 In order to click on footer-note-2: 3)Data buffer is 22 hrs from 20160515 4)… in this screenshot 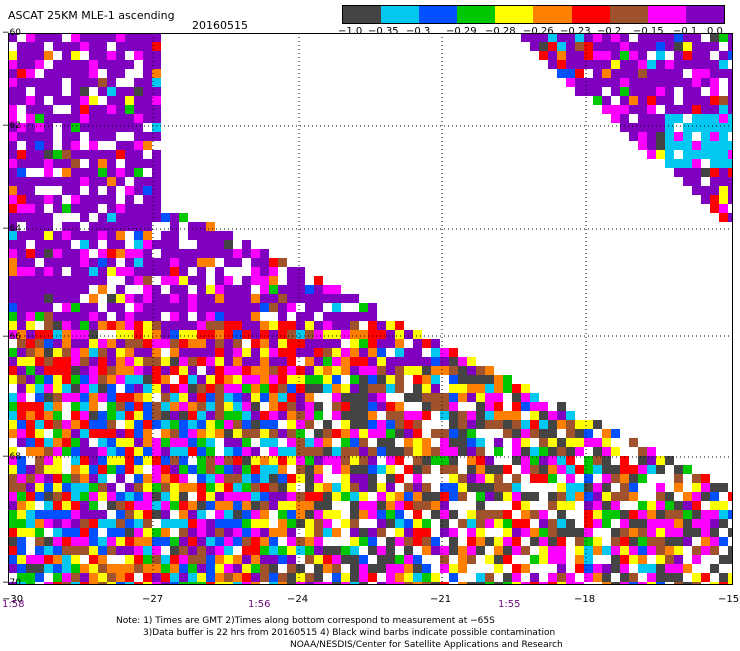, I will do `click(349, 633)`.